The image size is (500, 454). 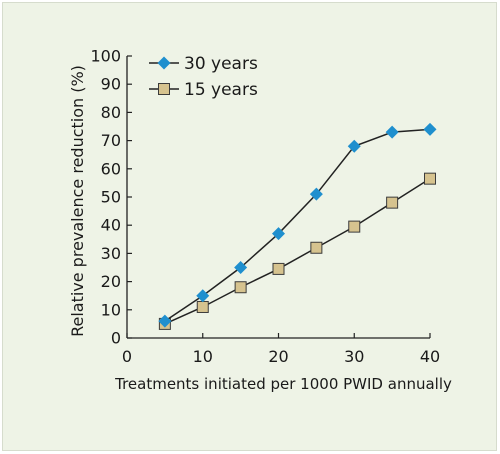 I want to click on x-tick-label: 40, so click(x=430, y=356).